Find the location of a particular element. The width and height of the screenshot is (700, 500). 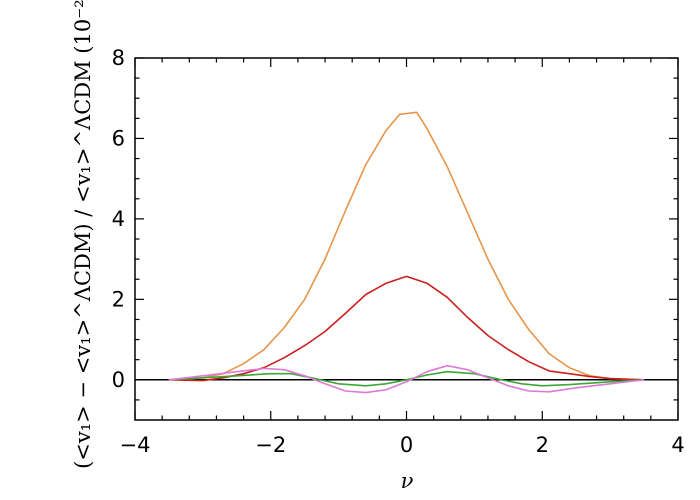

y-tick-label: 0 is located at coordinates (118, 380).